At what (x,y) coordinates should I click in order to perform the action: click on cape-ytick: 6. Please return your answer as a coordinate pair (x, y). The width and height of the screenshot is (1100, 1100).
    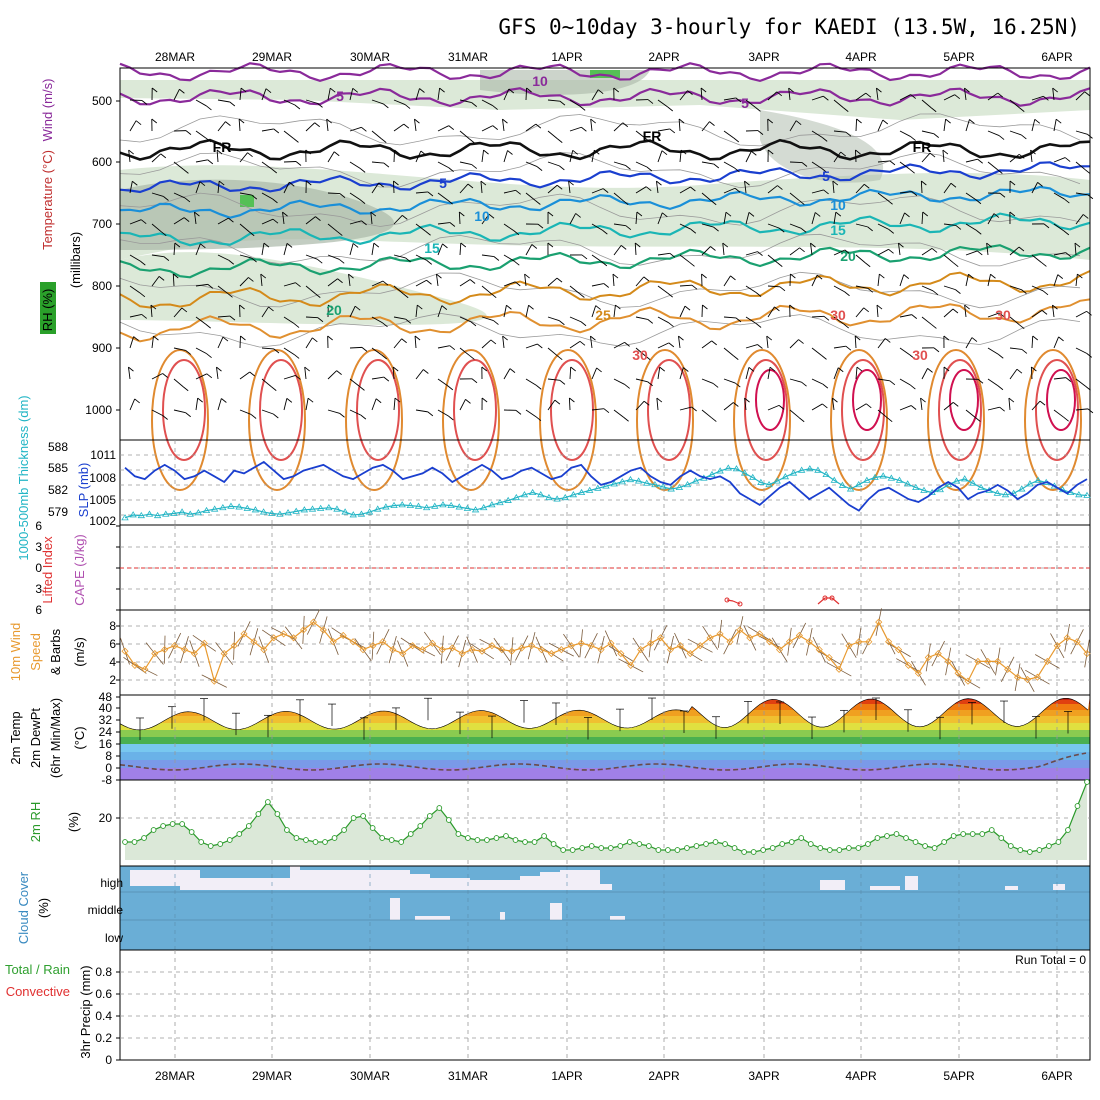
    Looking at the image, I should click on (38, 610).